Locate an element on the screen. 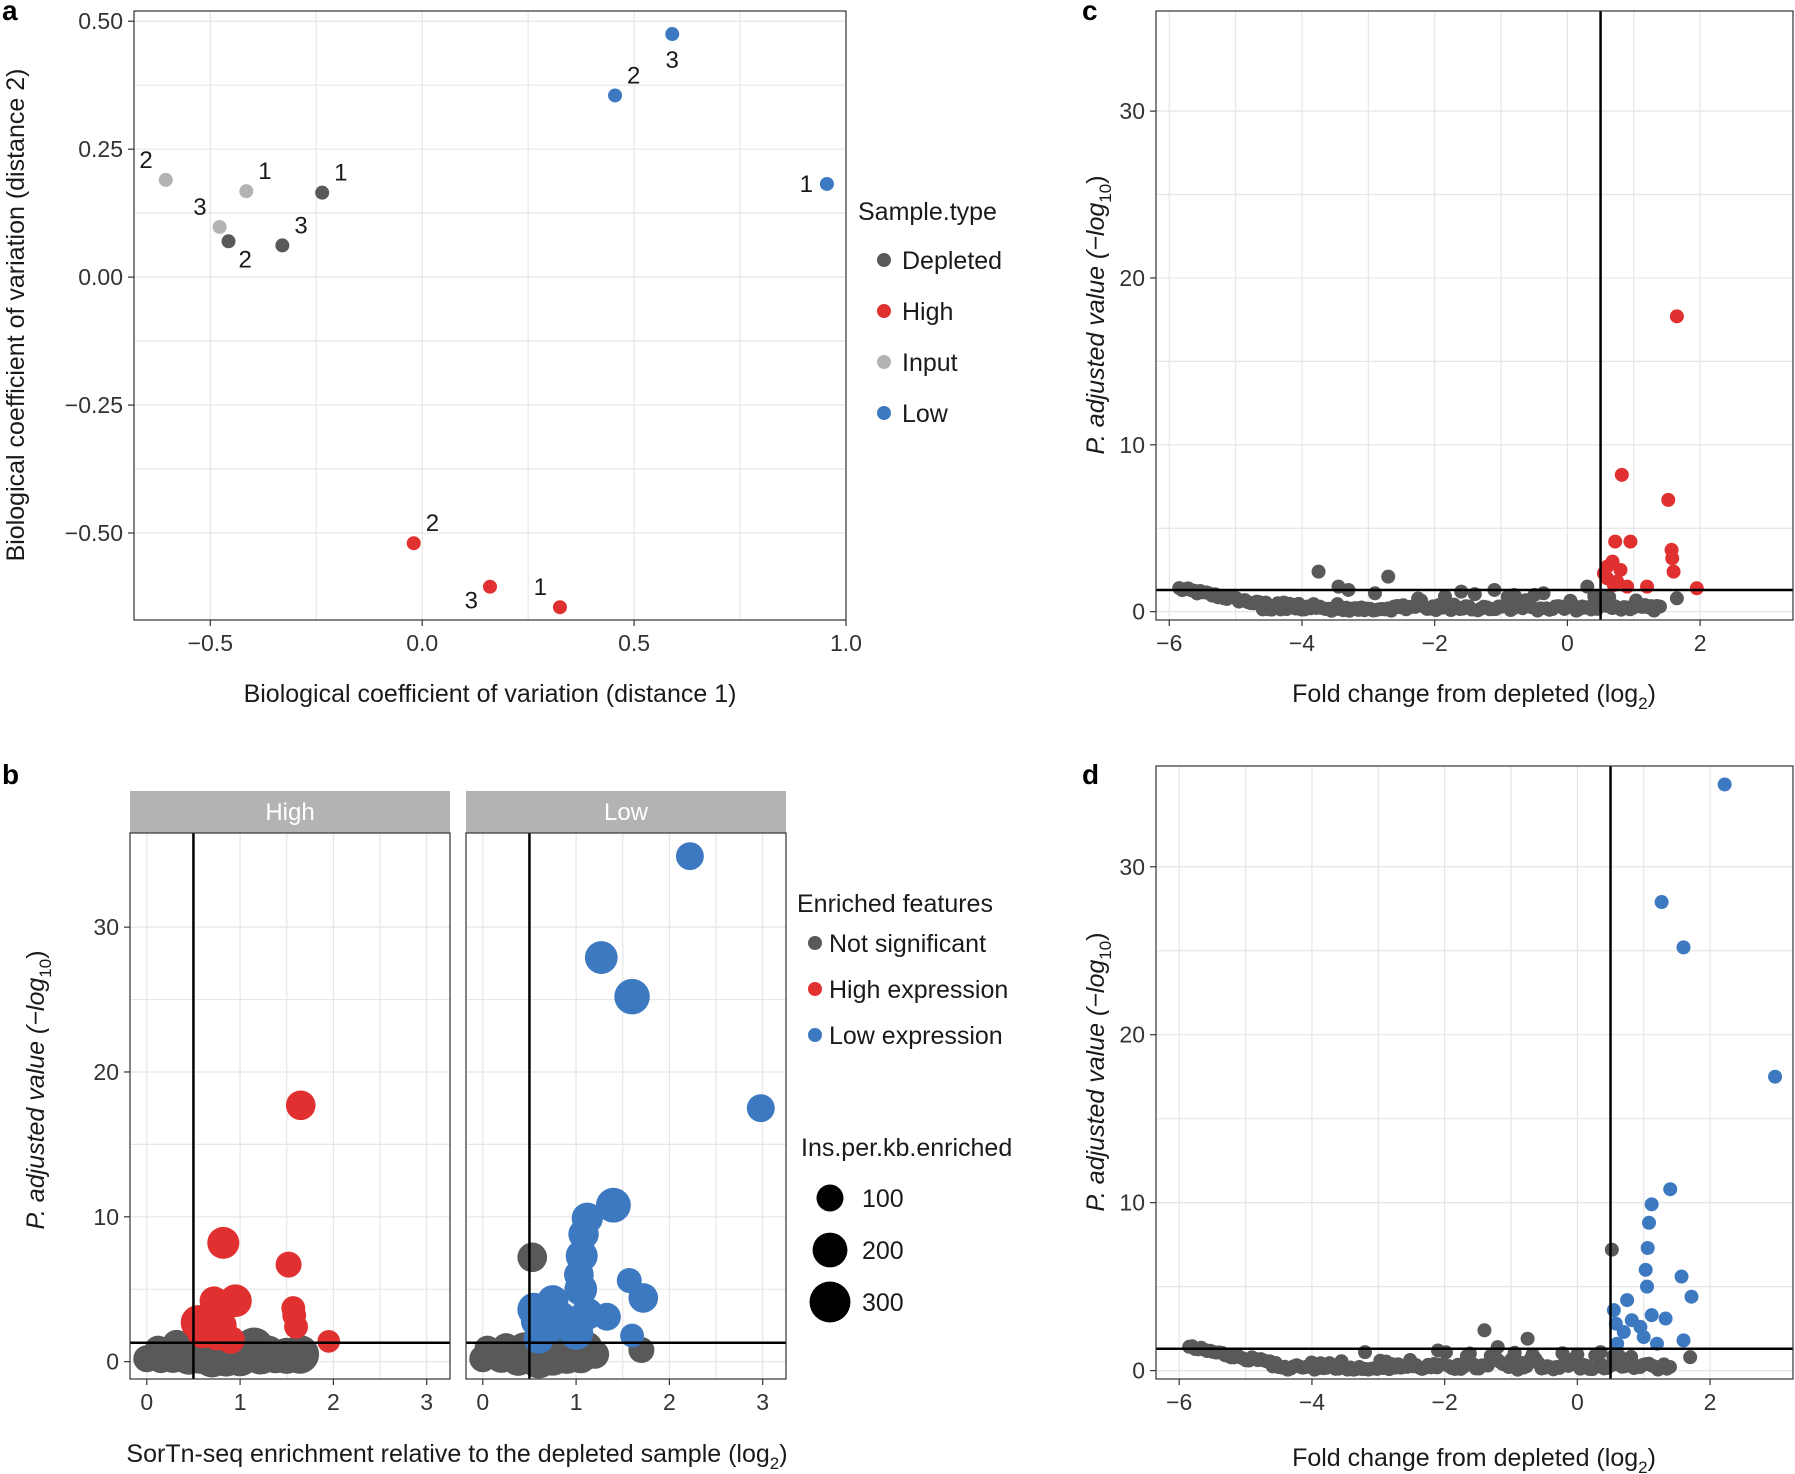 This screenshot has width=1795, height=1474. panel-c-x-axis-label-main: Fold change from depleted (log is located at coordinates (1465, 694).